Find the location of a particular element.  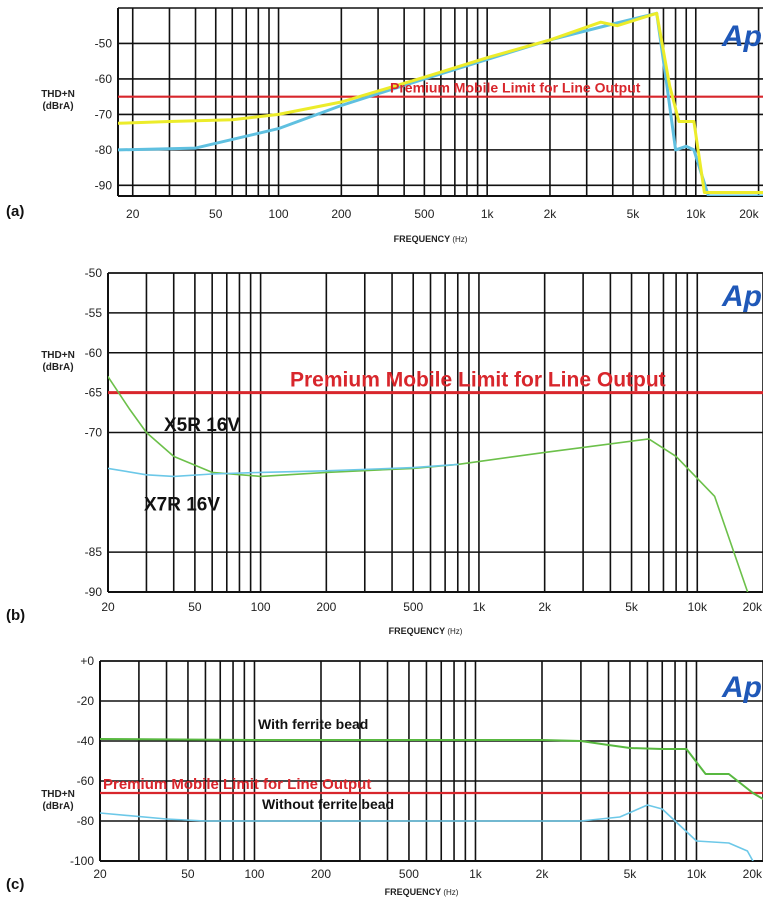

y-tick-label: -65 is located at coordinates (94, 393).